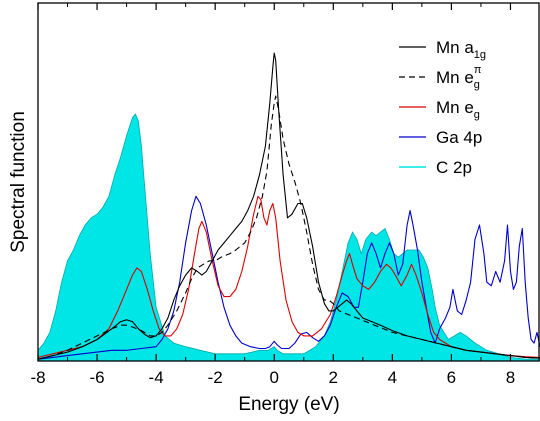  Describe the element at coordinates (510, 377) in the screenshot. I see `x-tick-label: 8` at that location.